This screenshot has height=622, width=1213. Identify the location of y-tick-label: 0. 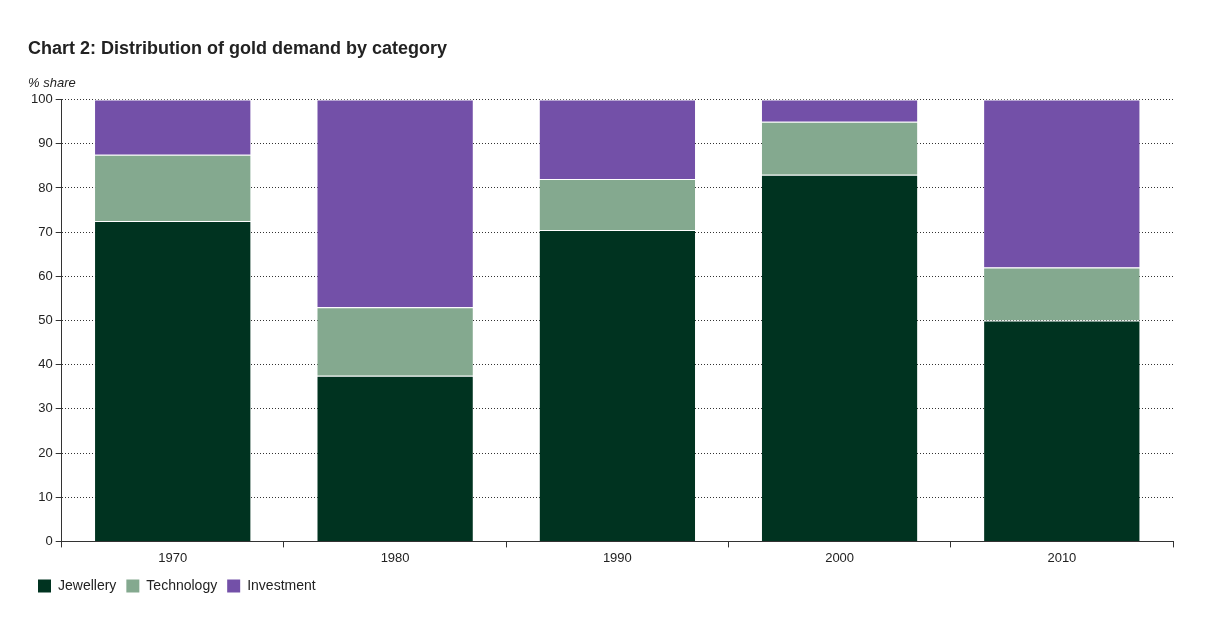
(49, 540).